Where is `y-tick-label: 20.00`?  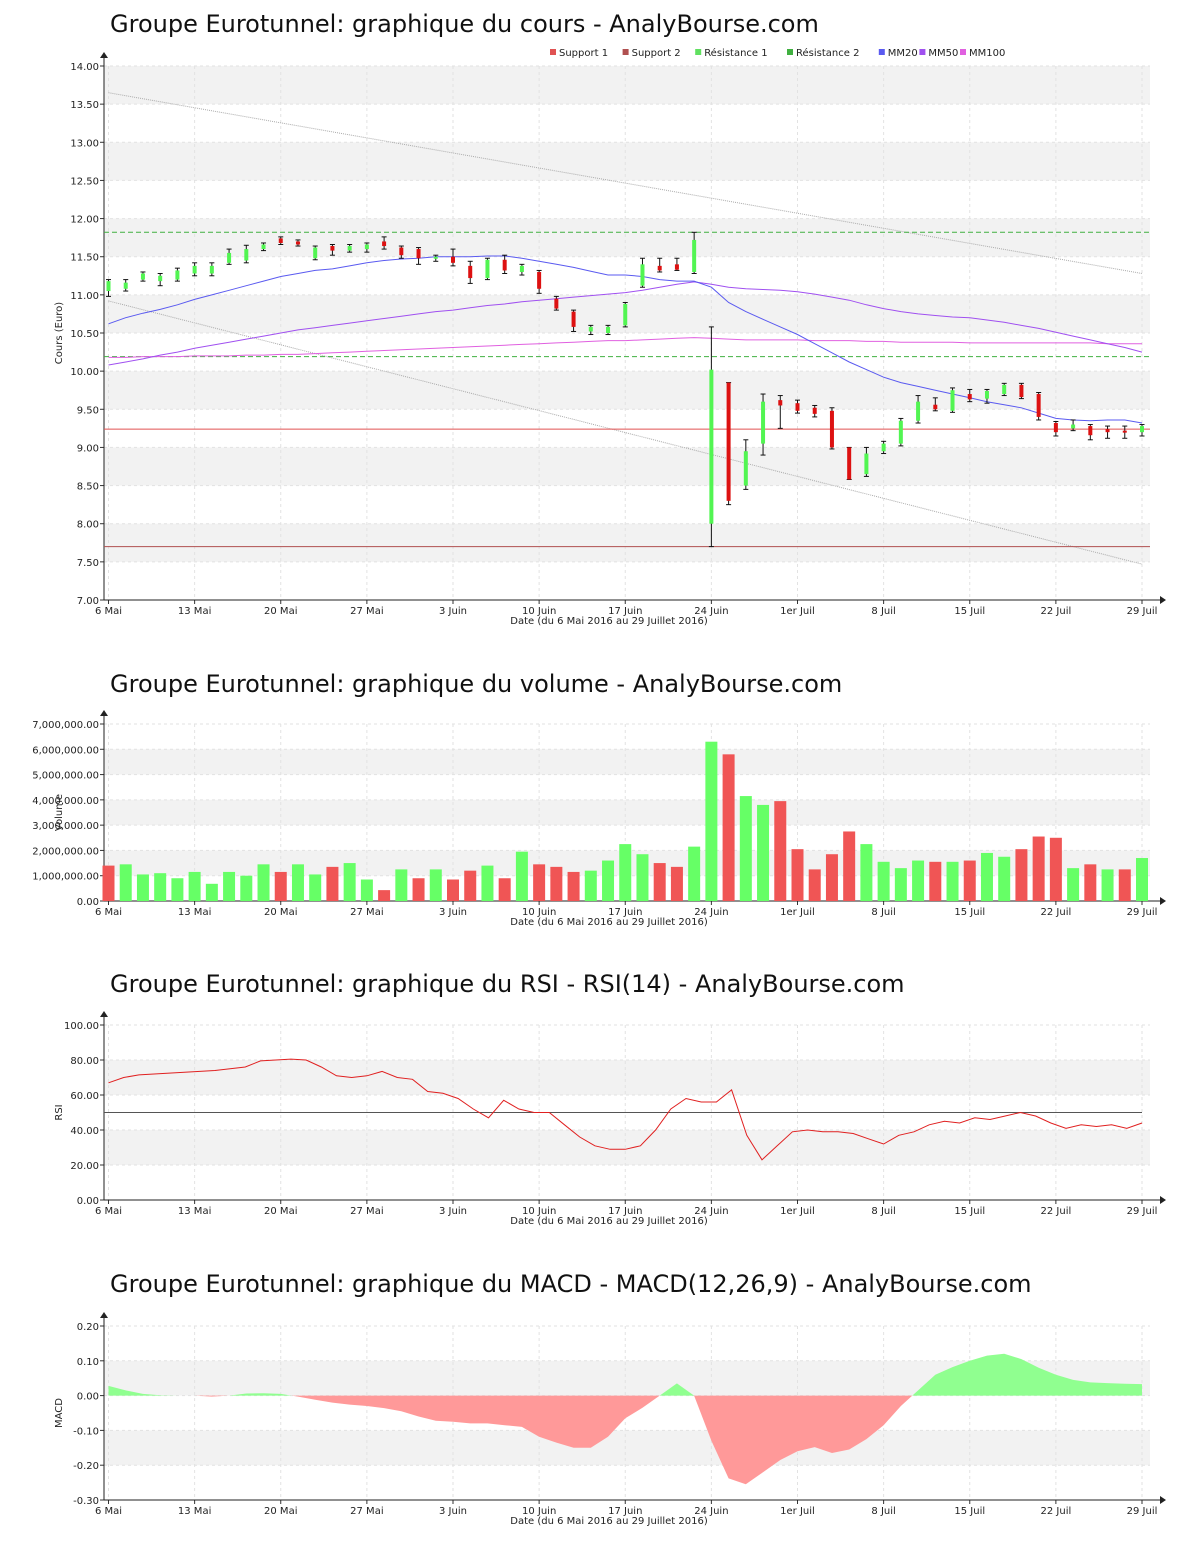
y-tick-label: 20.00 is located at coordinates (84, 1166).